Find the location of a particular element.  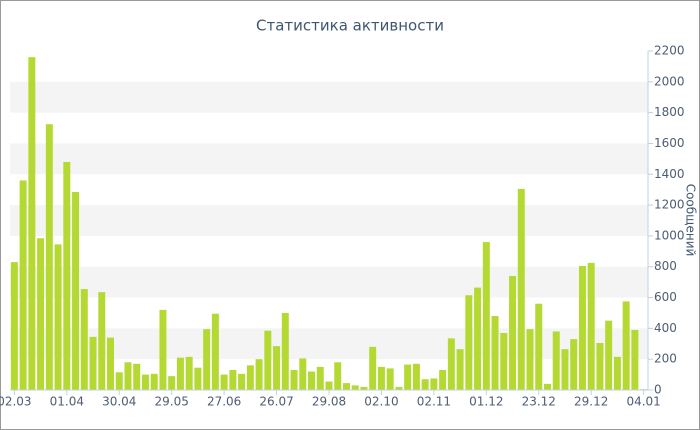

y-tick-label: 2200 is located at coordinates (669, 51).